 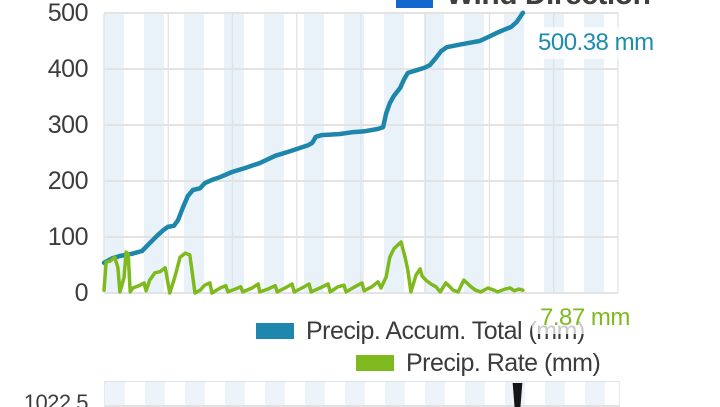 I want to click on rate-value-label: 7.87 mm, so click(x=585, y=318).